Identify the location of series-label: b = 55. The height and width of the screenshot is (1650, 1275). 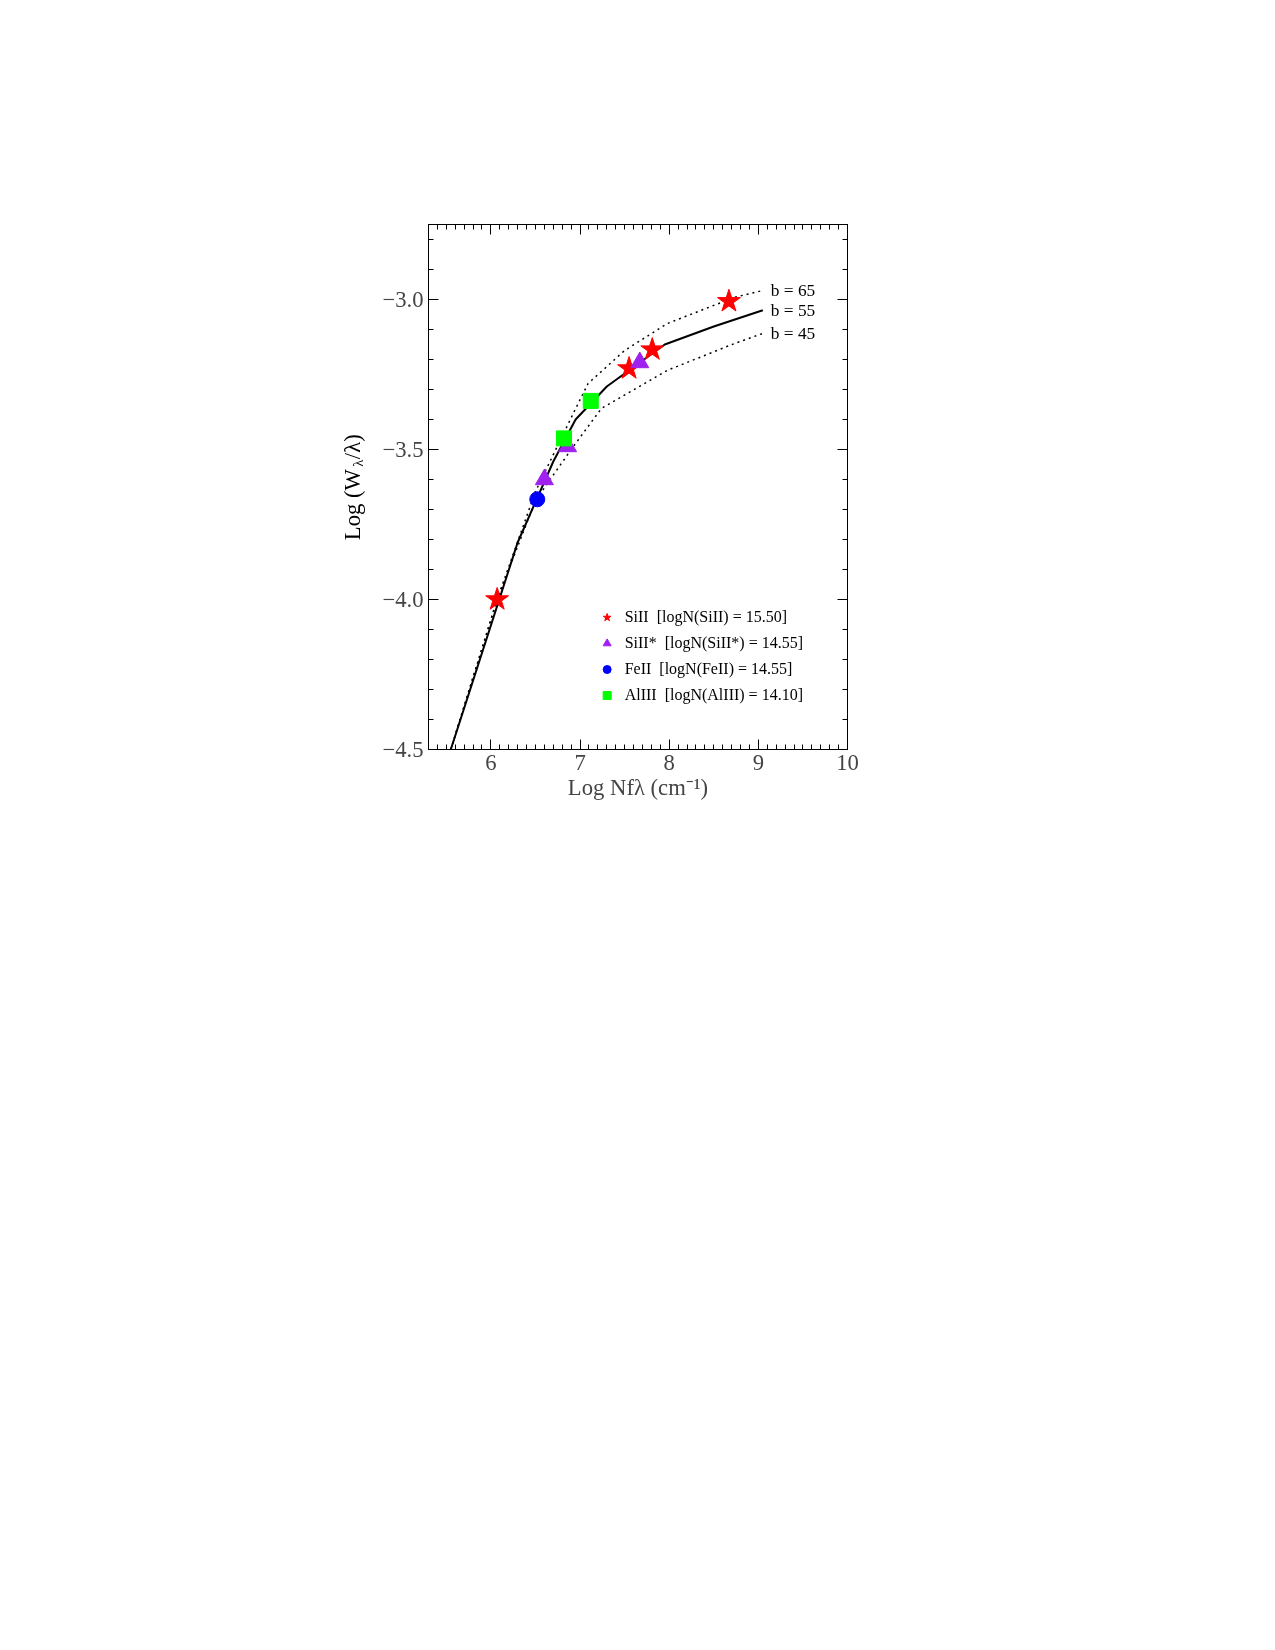
(793, 310).